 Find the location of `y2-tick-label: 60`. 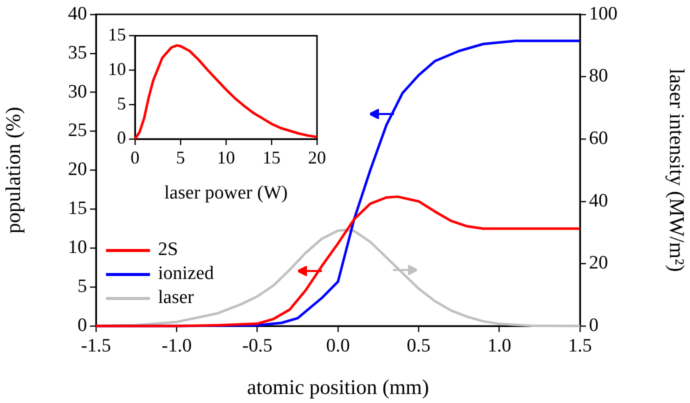

y2-tick-label: 60 is located at coordinates (598, 139).